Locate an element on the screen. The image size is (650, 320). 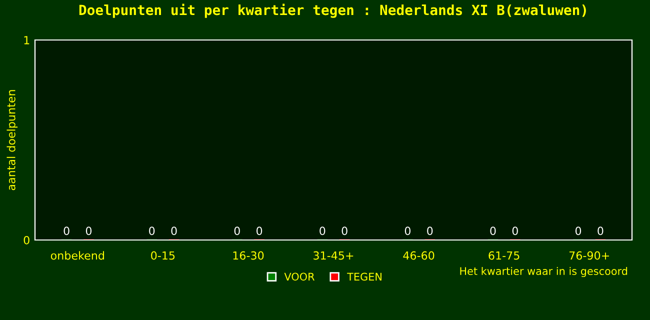
x-tick-label: 31-45+ is located at coordinates (334, 255).